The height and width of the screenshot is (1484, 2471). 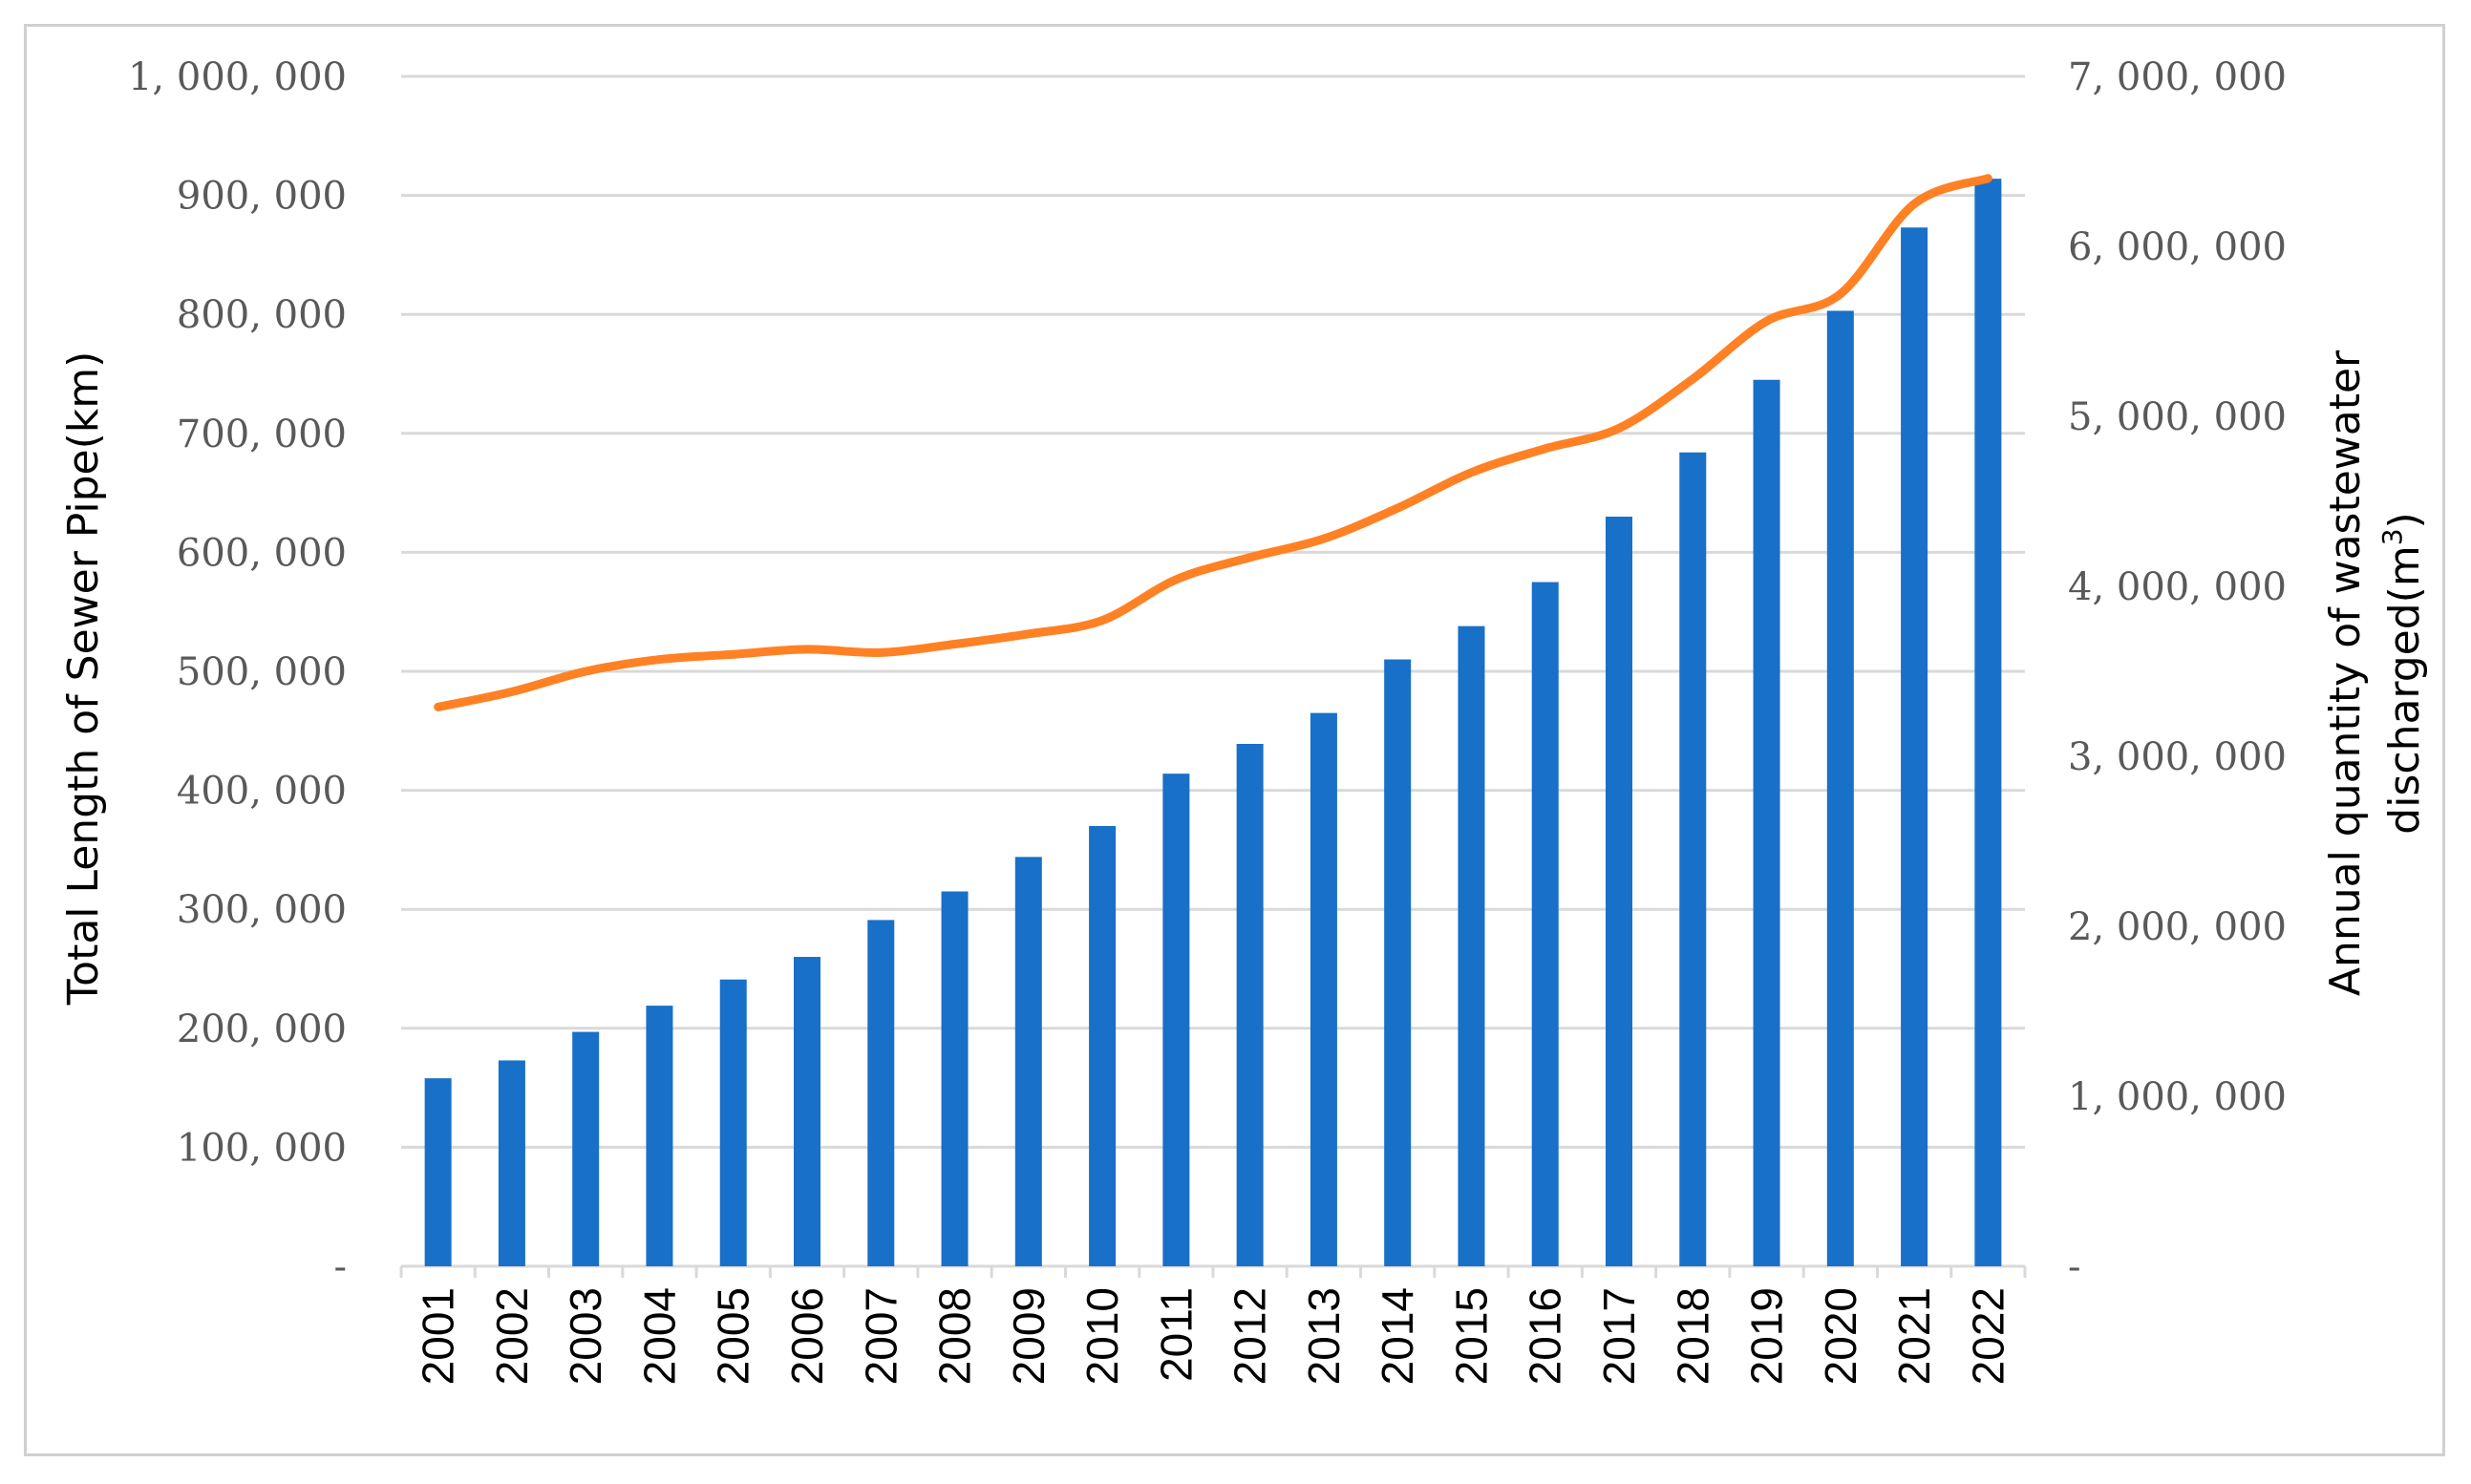 I want to click on bar-2007, so click(x=881, y=1093).